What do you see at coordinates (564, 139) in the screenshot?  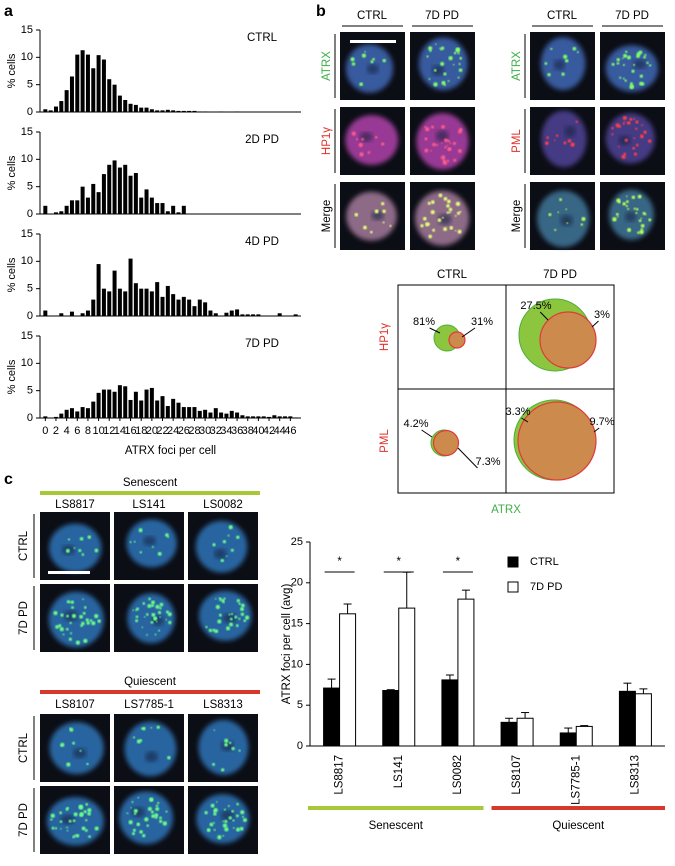 I see `nucleus` at bounding box center [564, 139].